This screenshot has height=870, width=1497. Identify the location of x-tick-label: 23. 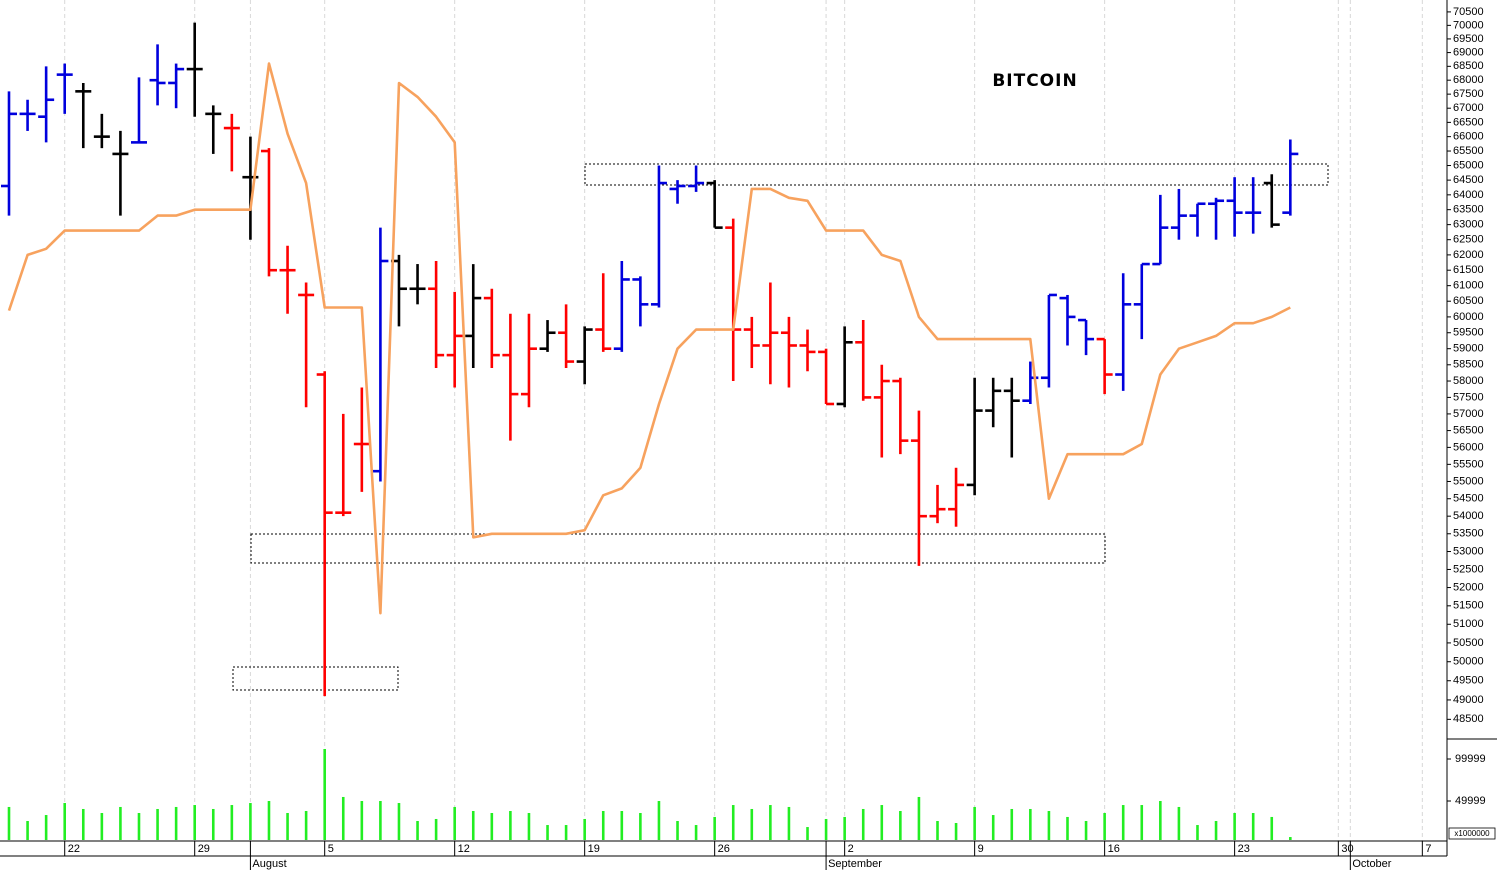
(1244, 849).